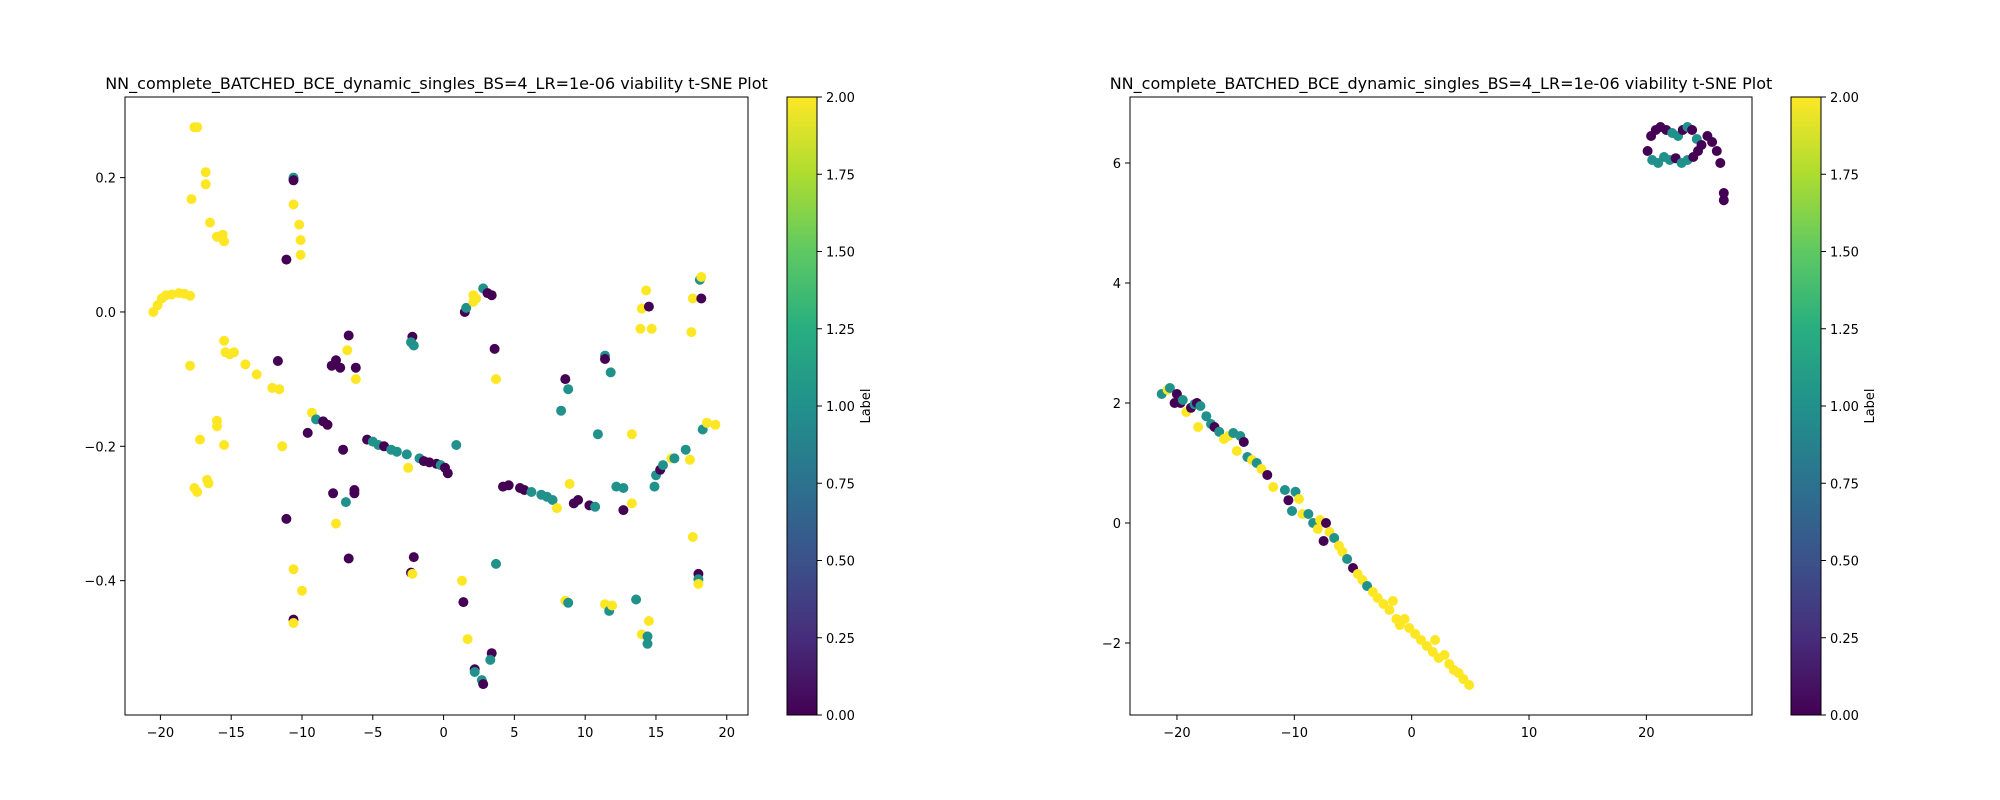 The image size is (2000, 800). Describe the element at coordinates (443, 733) in the screenshot. I see `x-tick-label: 0` at that location.